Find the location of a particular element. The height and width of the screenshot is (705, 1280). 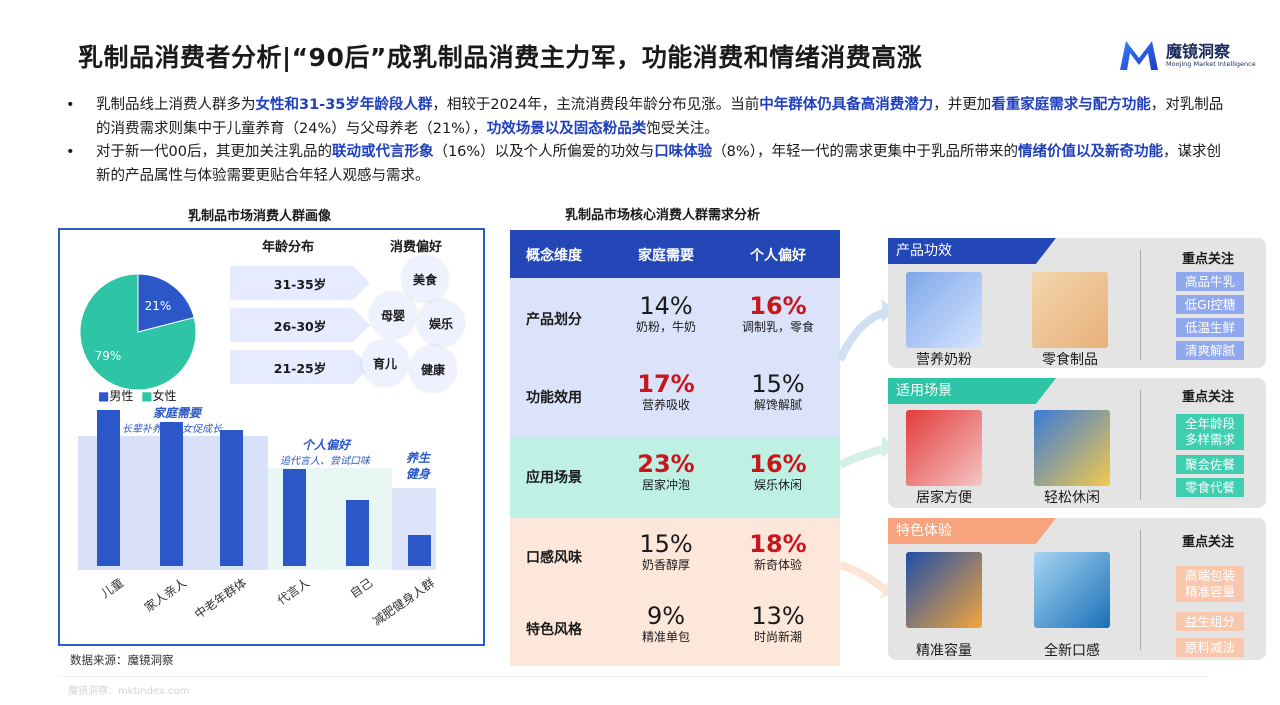

table-row: 口感风味 15% 奶香醇厚 18% 新奇体验 is located at coordinates (675, 560).